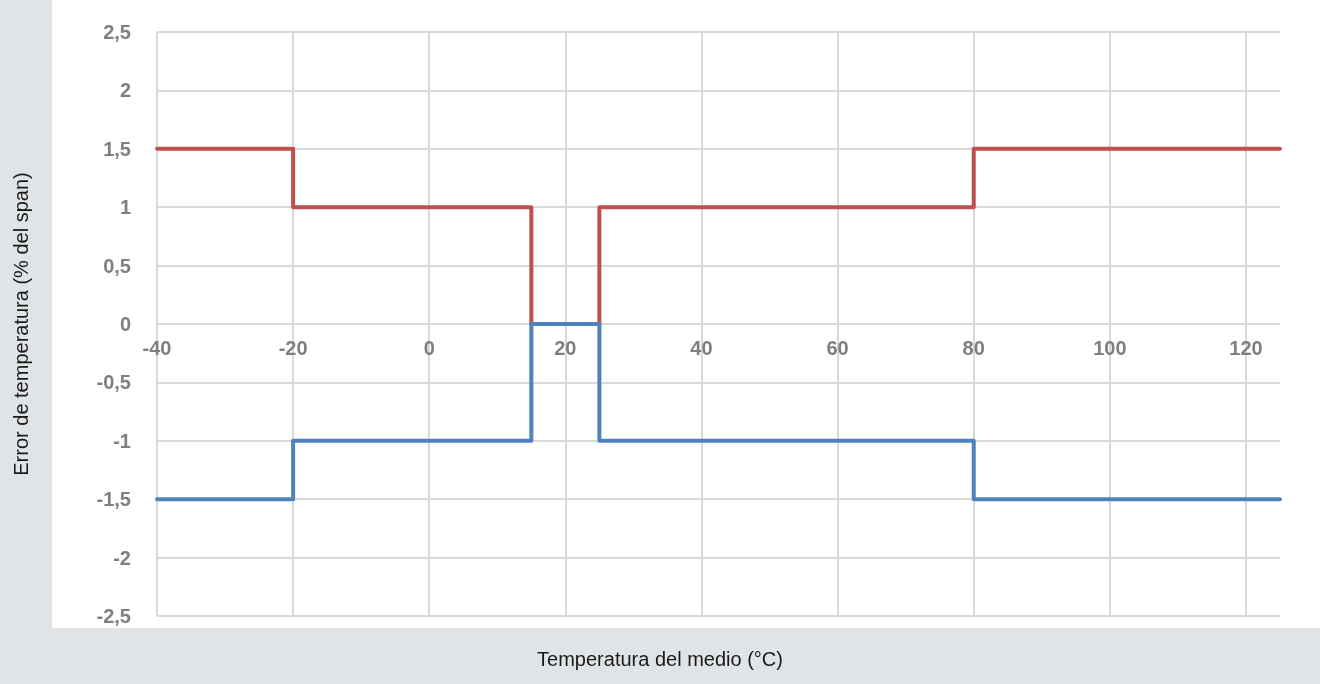 This screenshot has height=684, width=1320. Describe the element at coordinates (701, 348) in the screenshot. I see `x-tick-label: 40` at that location.